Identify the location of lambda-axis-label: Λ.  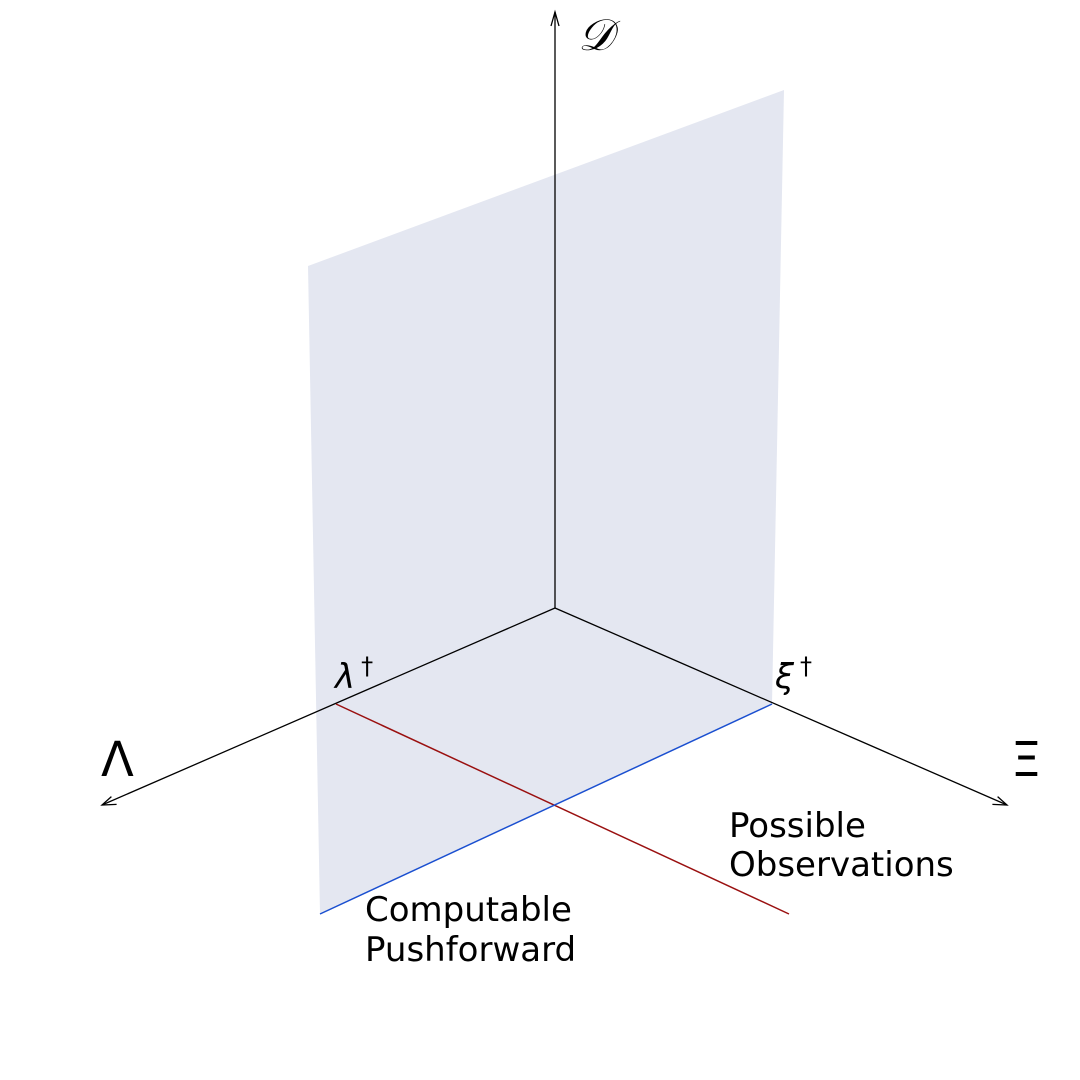
(117, 760).